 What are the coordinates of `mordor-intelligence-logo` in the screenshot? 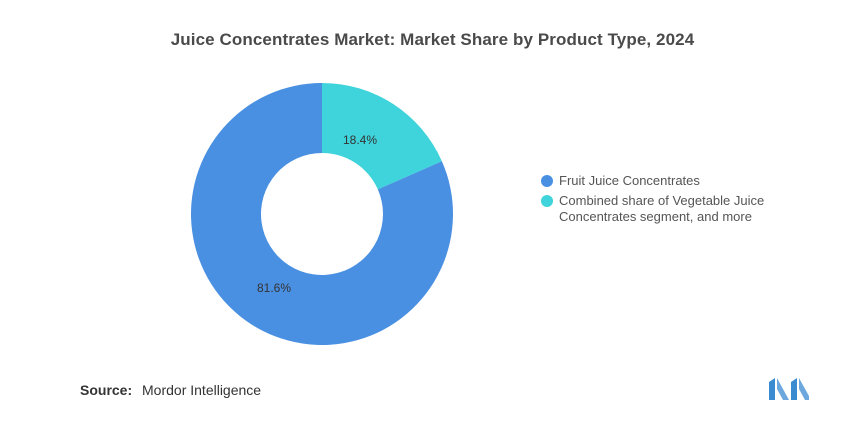 It's located at (789, 389).